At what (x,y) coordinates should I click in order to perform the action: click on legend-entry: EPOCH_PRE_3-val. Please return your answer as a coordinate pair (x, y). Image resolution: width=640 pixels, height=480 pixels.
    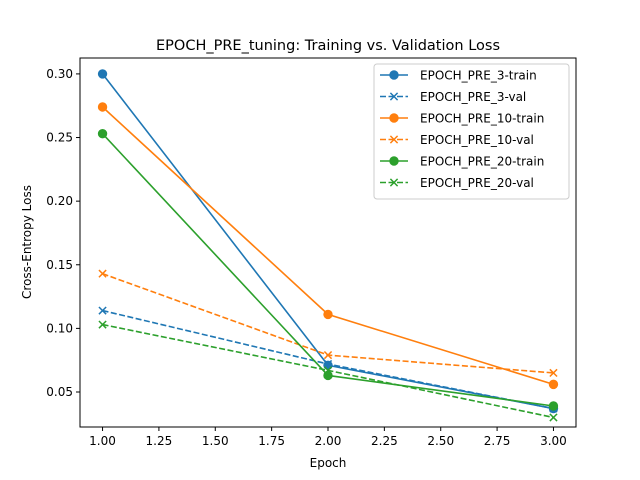
    Looking at the image, I should click on (453, 97).